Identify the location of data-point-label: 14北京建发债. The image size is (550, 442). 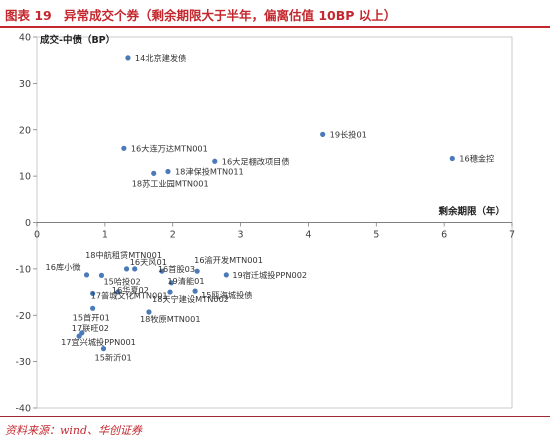
(160, 58).